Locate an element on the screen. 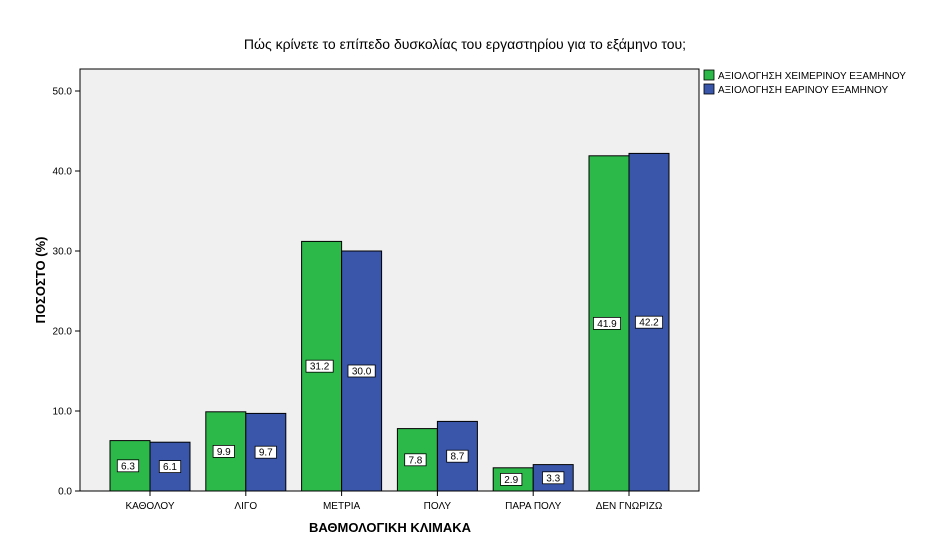 The width and height of the screenshot is (933, 558). x-tick-label: ΠΟΛΥ is located at coordinates (438, 506).